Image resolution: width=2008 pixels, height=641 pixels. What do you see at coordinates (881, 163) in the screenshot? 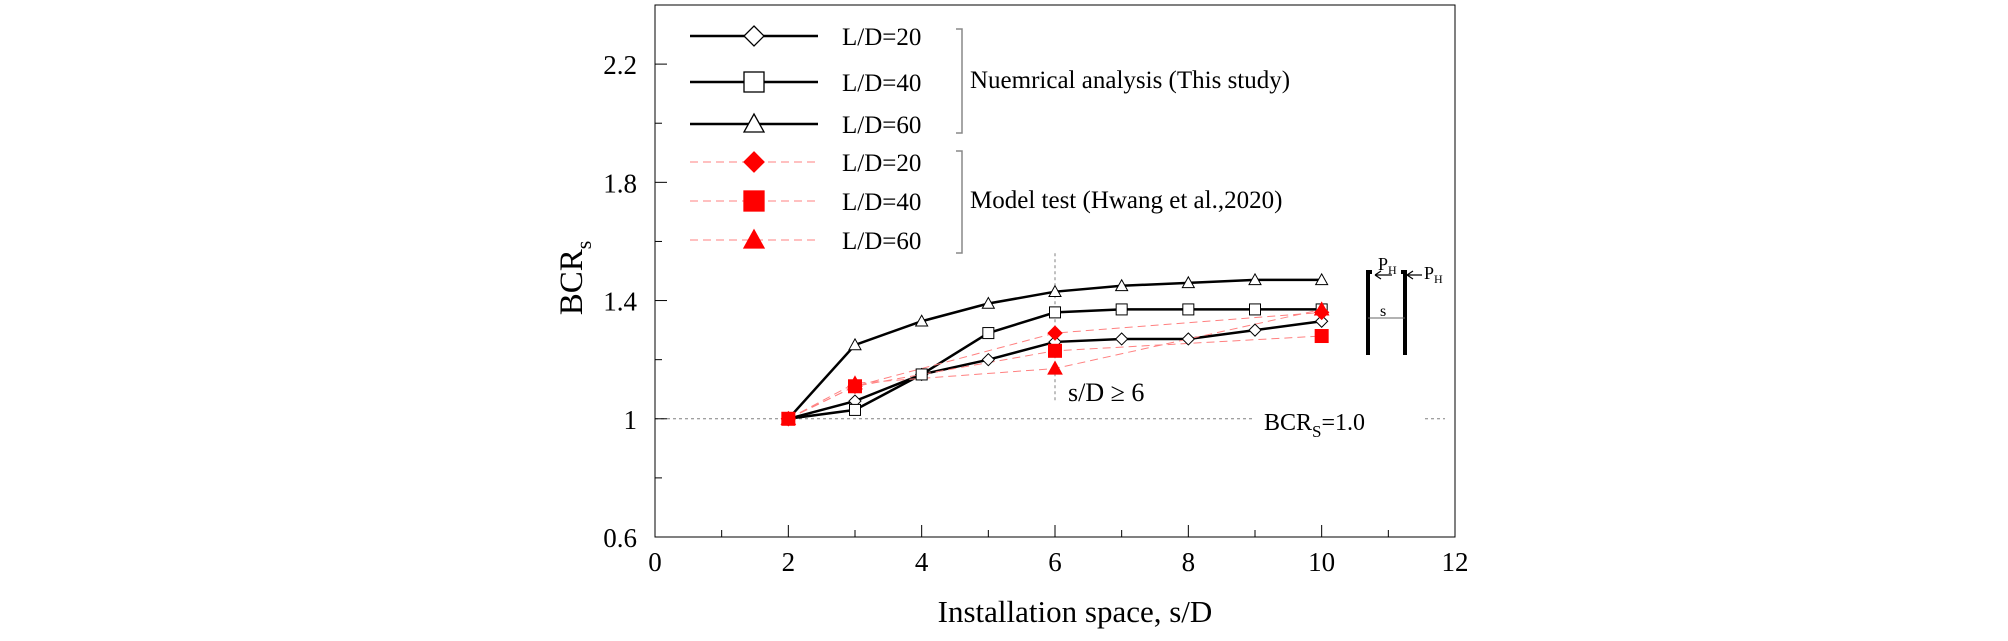
I see `legend-model-l-d-20-label: L/D=20` at bounding box center [881, 163].